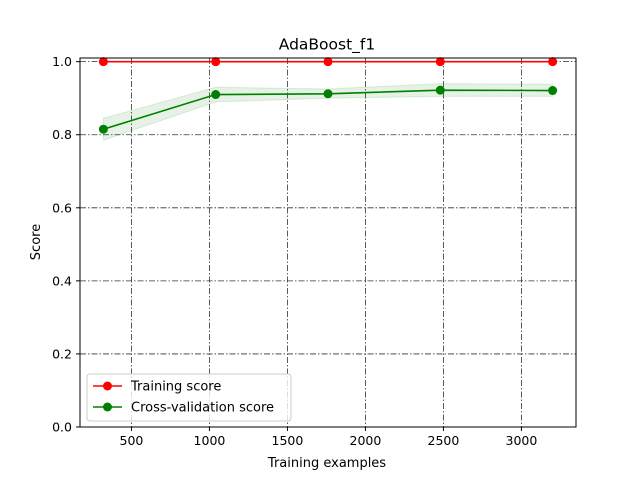 The width and height of the screenshot is (640, 480). I want to click on score-bands, so click(328, 101).